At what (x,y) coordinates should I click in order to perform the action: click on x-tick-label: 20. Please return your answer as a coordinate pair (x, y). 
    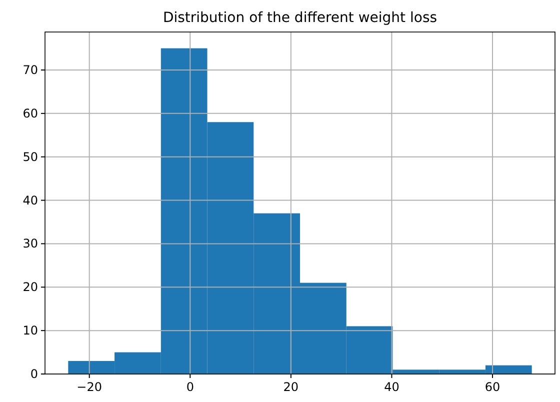
    Looking at the image, I should click on (291, 387).